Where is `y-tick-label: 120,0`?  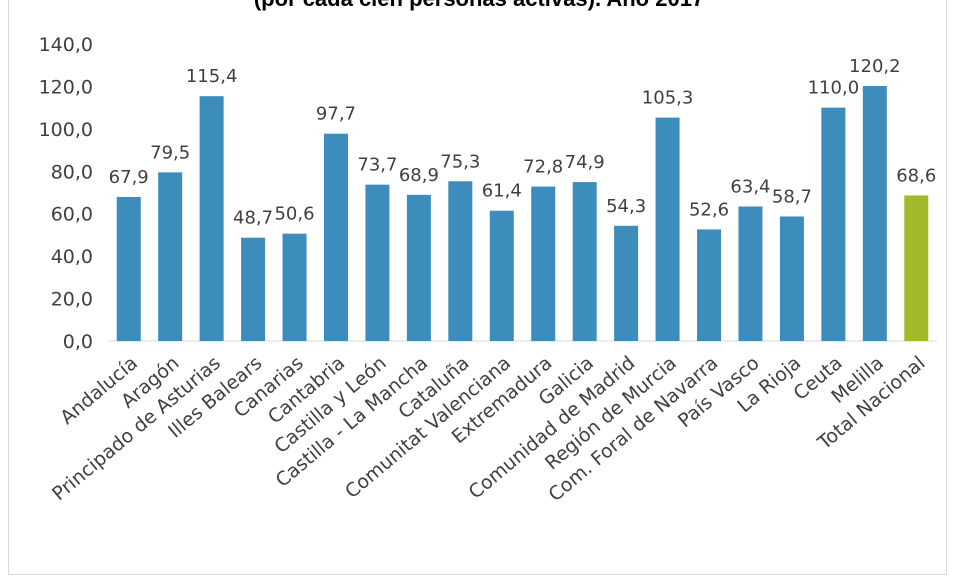
y-tick-label: 120,0 is located at coordinates (66, 87).